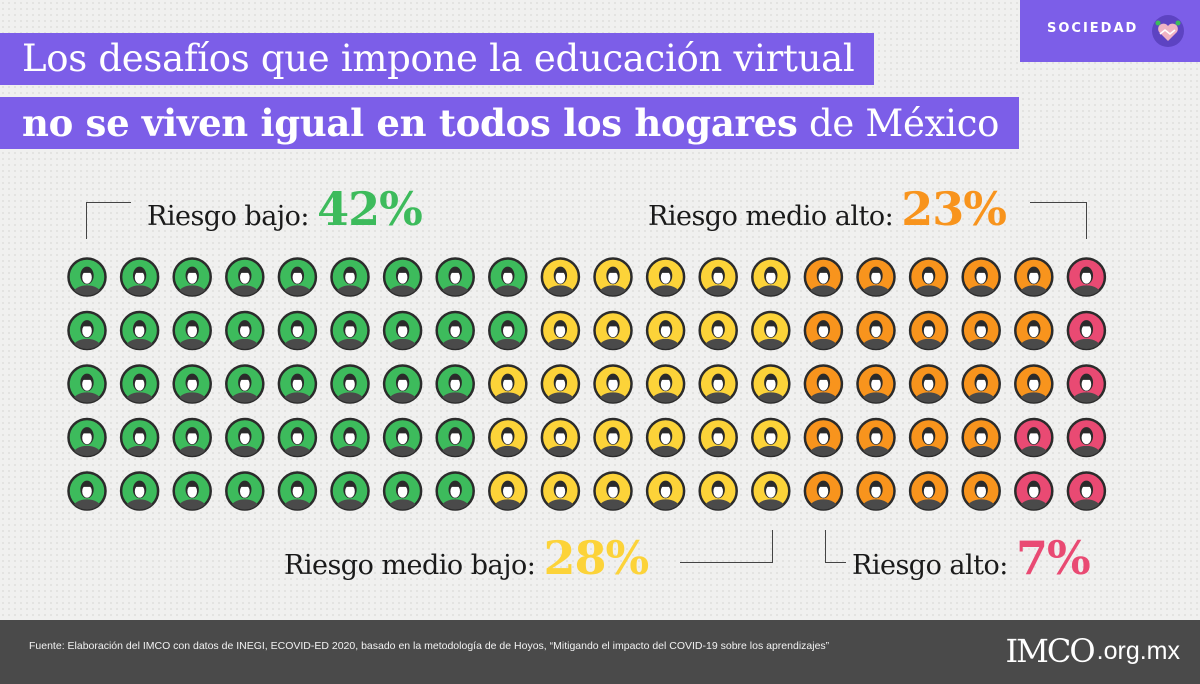 The width and height of the screenshot is (1200, 684). I want to click on bracket-riesgo-bajo, so click(108, 220).